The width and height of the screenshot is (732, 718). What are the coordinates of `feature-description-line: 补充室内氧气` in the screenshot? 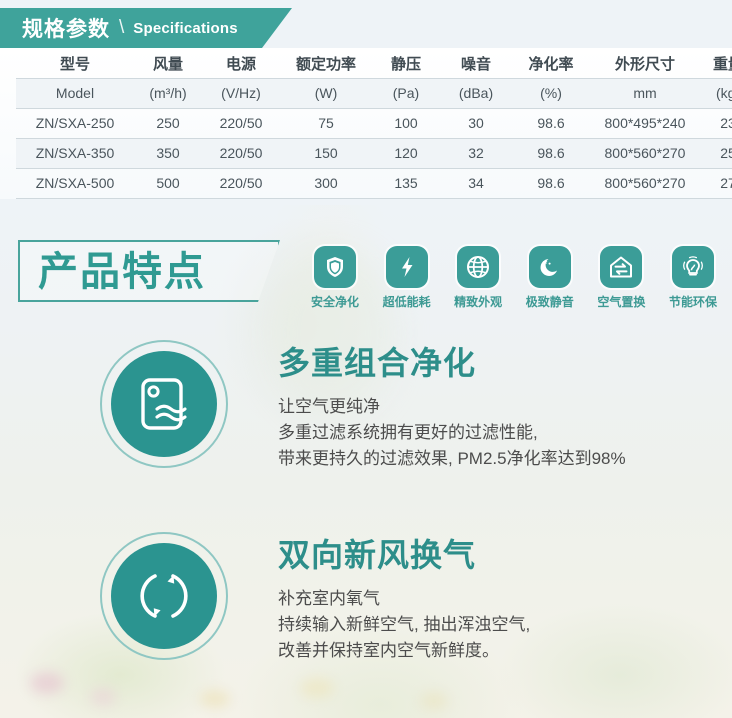 It's located at (329, 598).